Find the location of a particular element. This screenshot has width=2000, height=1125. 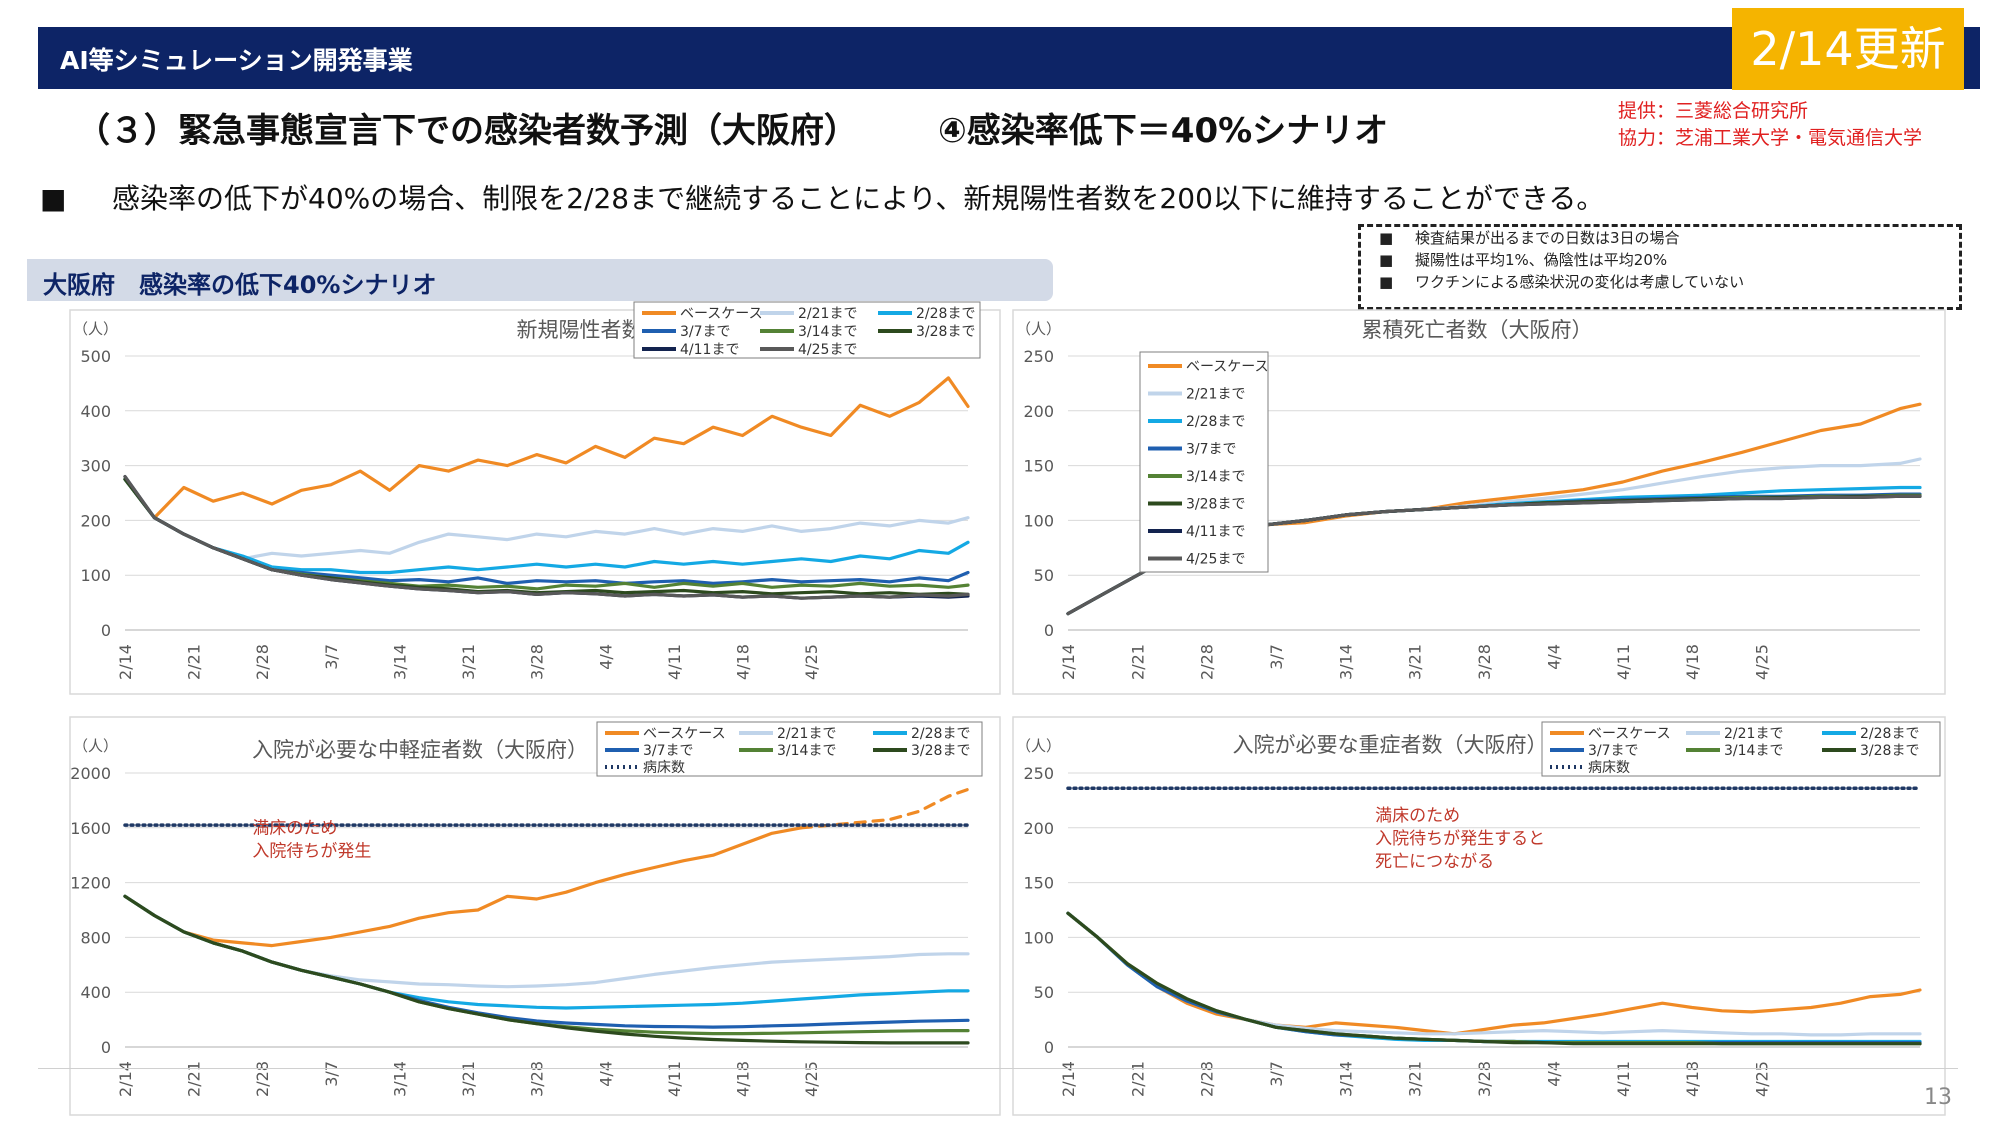

chart-title: 入院が必要な中軽症者数（大阪府） is located at coordinates (420, 750).